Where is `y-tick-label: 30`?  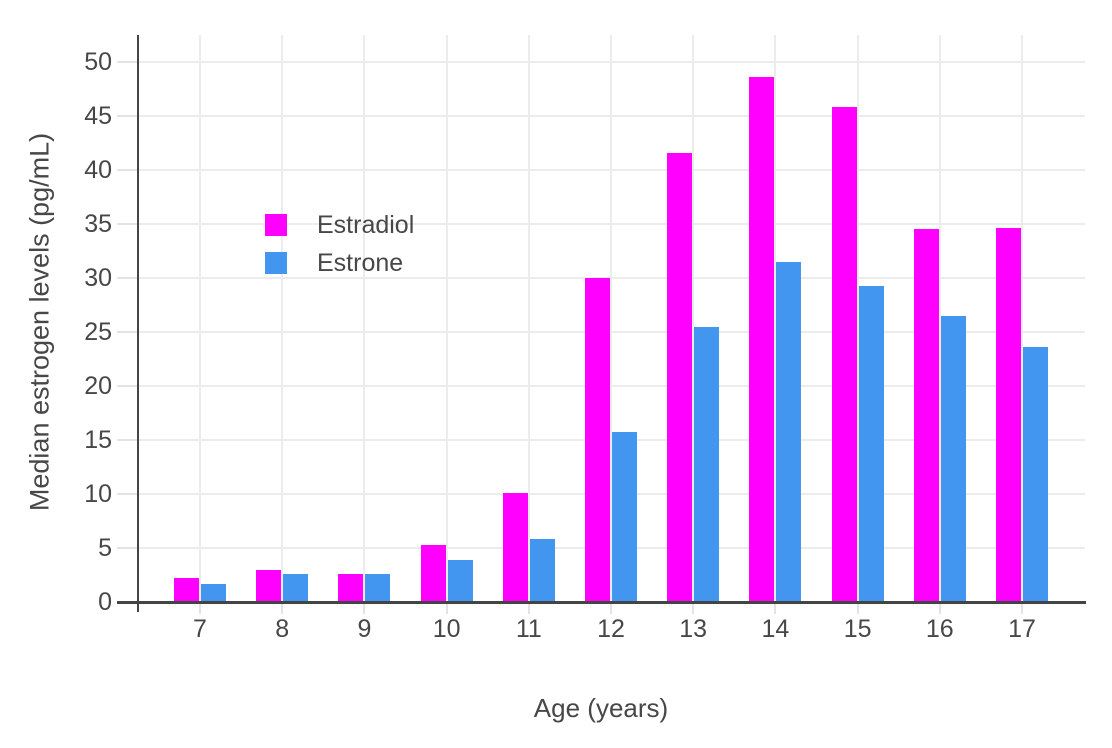
y-tick-label: 30 is located at coordinates (98, 278).